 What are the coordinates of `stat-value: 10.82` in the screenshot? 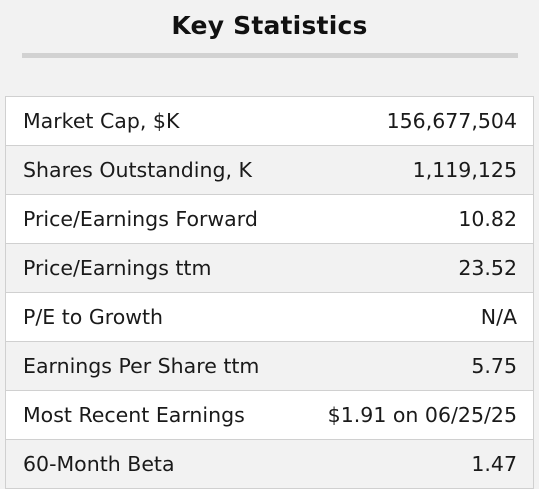 It's located at (487, 219).